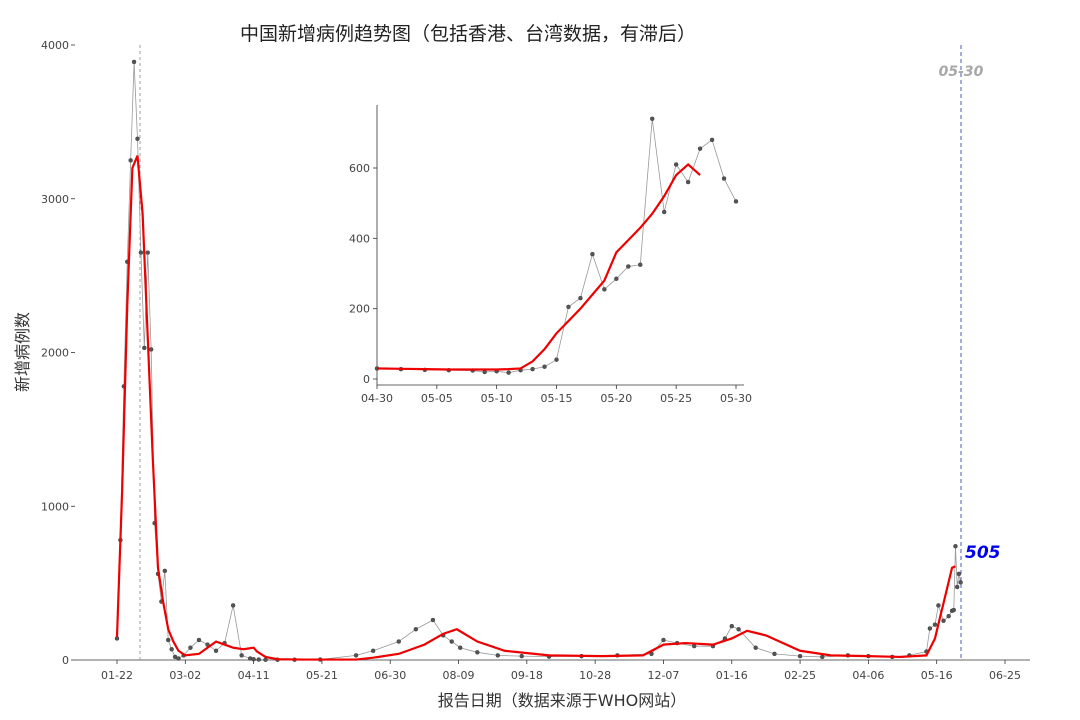 This screenshot has width=1080, height=720. What do you see at coordinates (663, 675) in the screenshot?
I see `x-tick-label: 12-07` at bounding box center [663, 675].